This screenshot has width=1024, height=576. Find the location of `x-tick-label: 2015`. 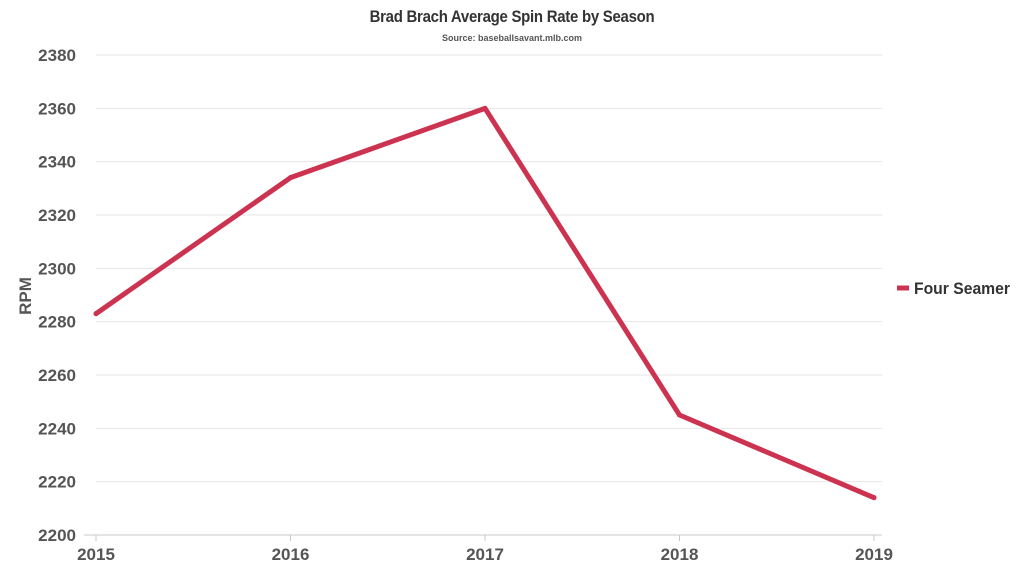

x-tick-label: 2015 is located at coordinates (96, 554).